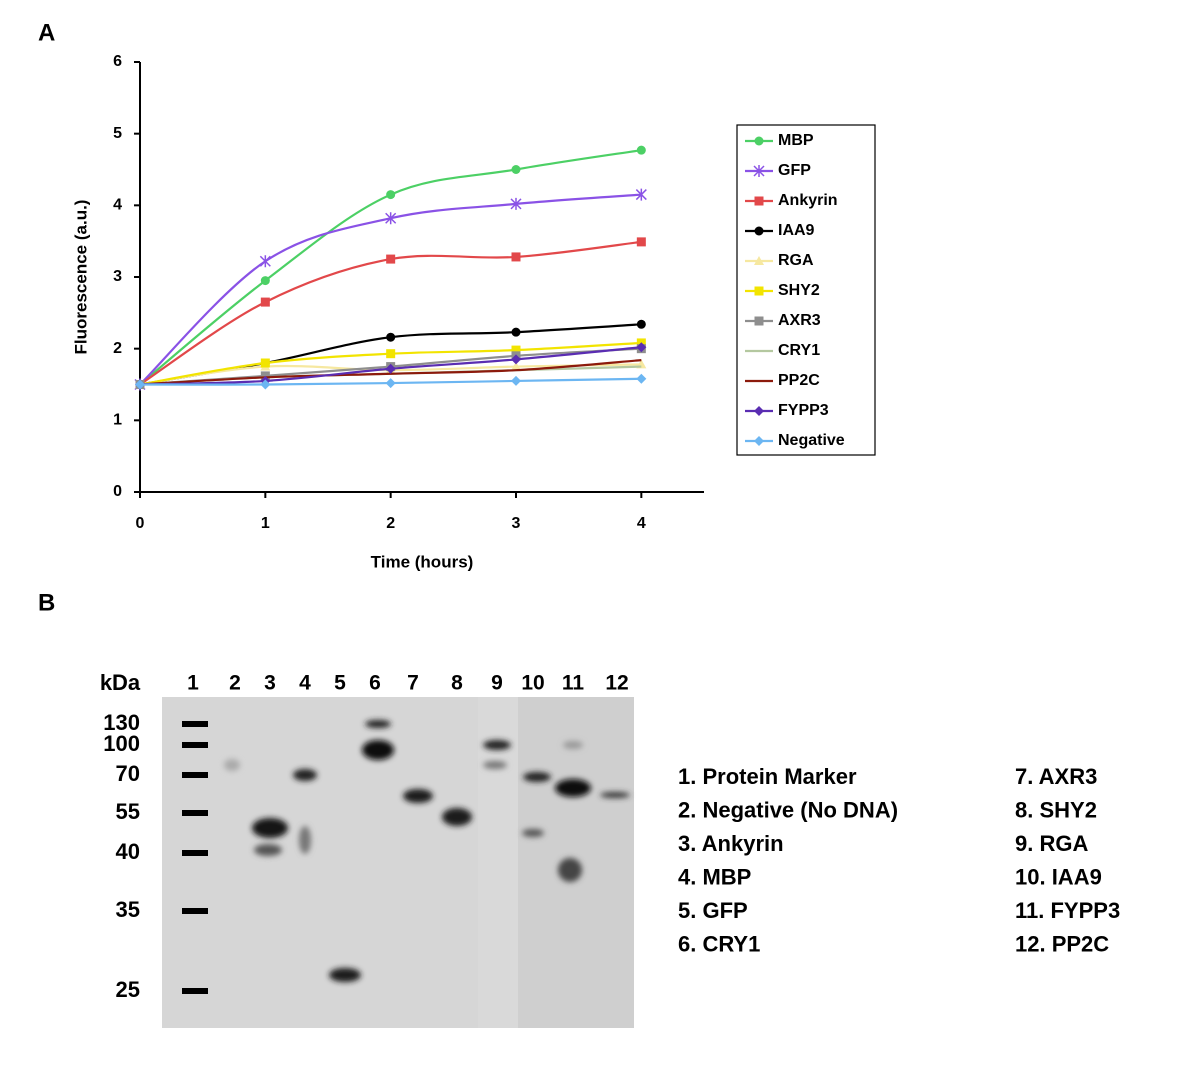 The width and height of the screenshot is (1200, 1066). Describe the element at coordinates (799, 380) in the screenshot. I see `legend-label: PP2C` at that location.